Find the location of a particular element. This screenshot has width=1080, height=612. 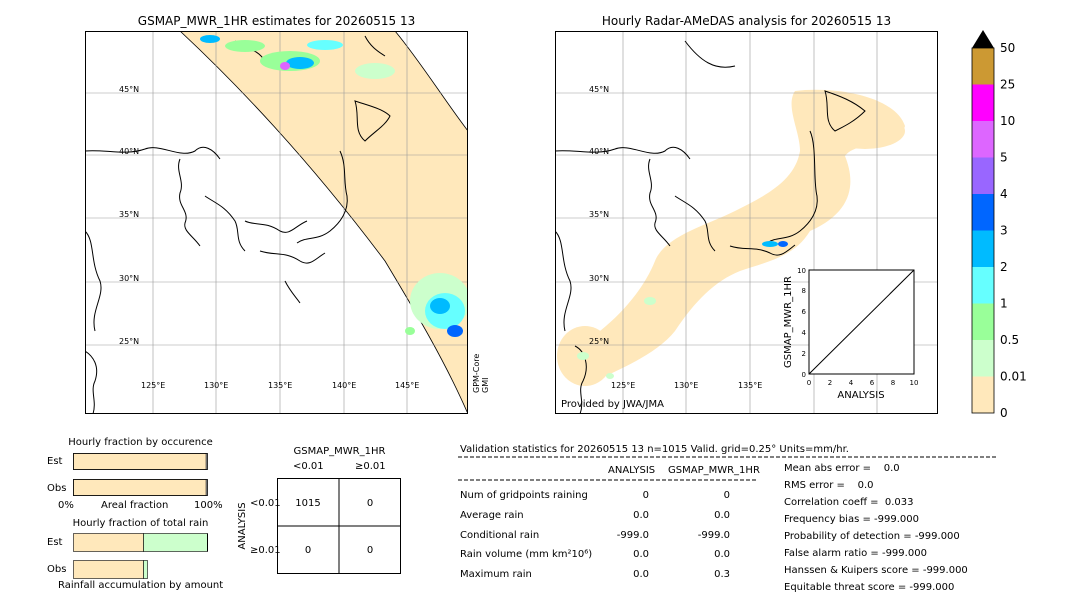

colorbar-label: 50 is located at coordinates (1007, 48).